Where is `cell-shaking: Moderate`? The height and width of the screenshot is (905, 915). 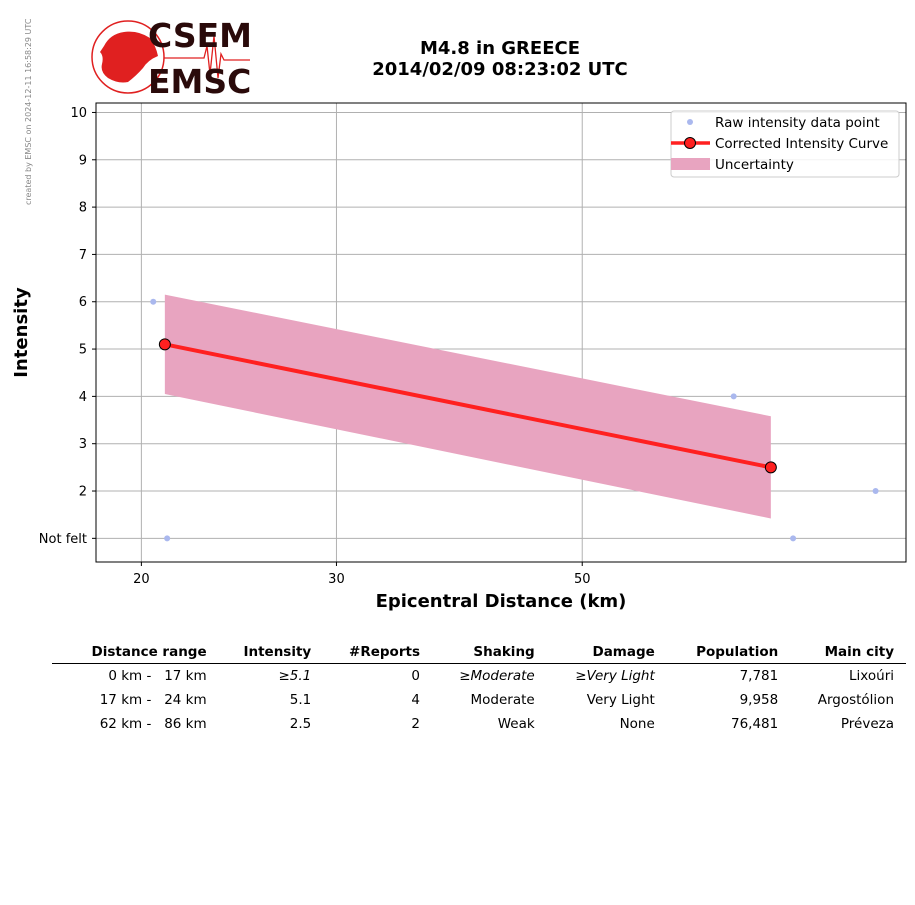
cell-shaking: Moderate is located at coordinates (502, 700).